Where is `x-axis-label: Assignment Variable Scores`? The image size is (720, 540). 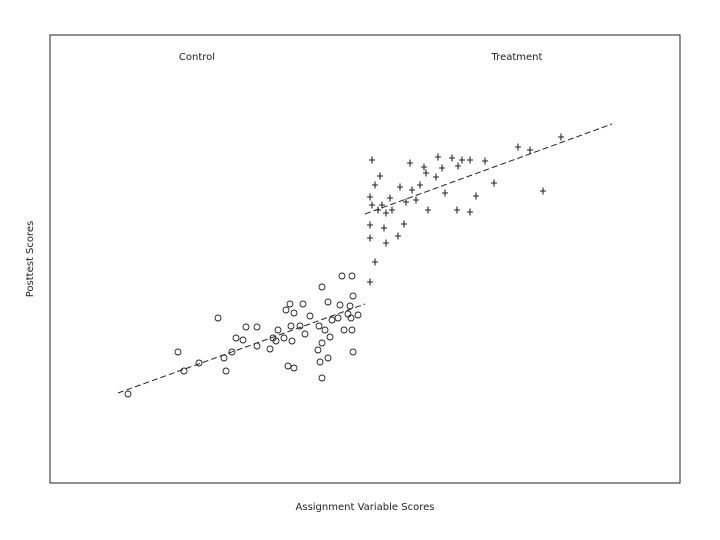 x-axis-label: Assignment Variable Scores is located at coordinates (365, 507).